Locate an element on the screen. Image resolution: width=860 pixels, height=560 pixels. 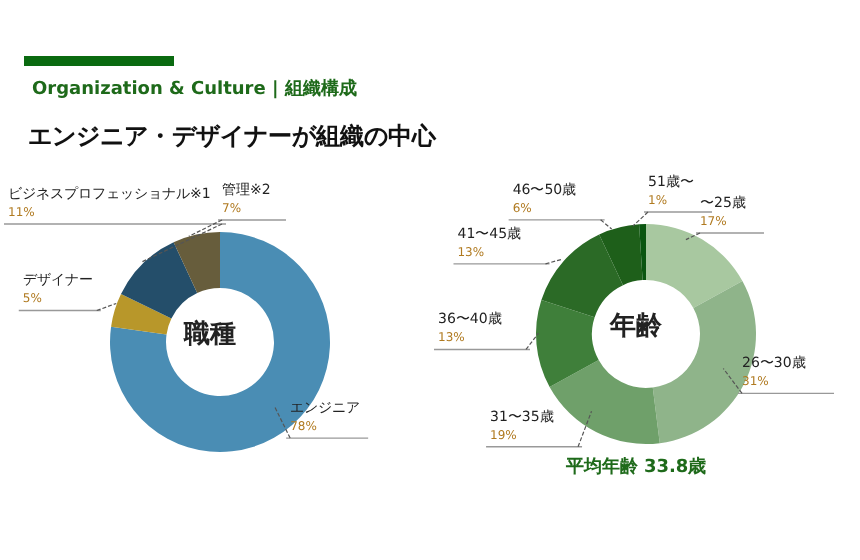
chart-subtitle: Organization & Culture | 組織構成 is located at coordinates (194, 89).